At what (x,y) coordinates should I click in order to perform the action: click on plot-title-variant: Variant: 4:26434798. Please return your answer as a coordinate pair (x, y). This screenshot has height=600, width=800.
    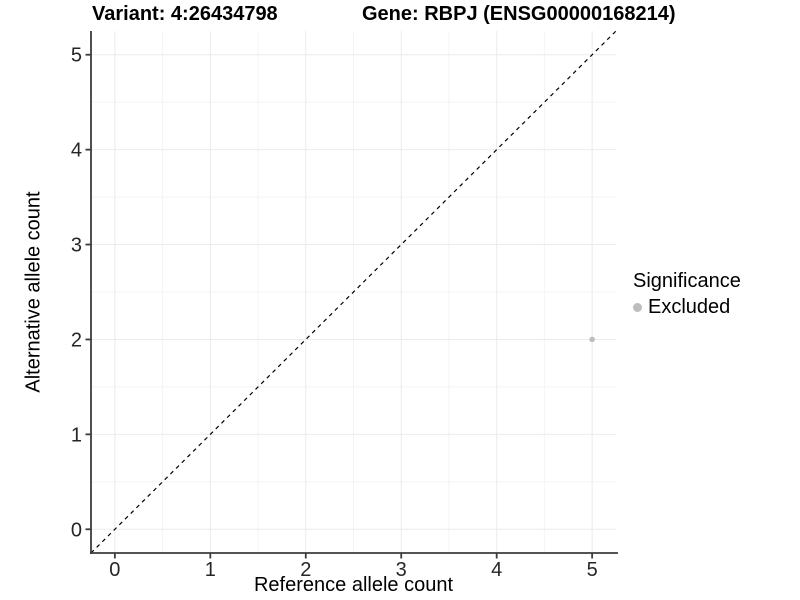
    Looking at the image, I should click on (185, 14).